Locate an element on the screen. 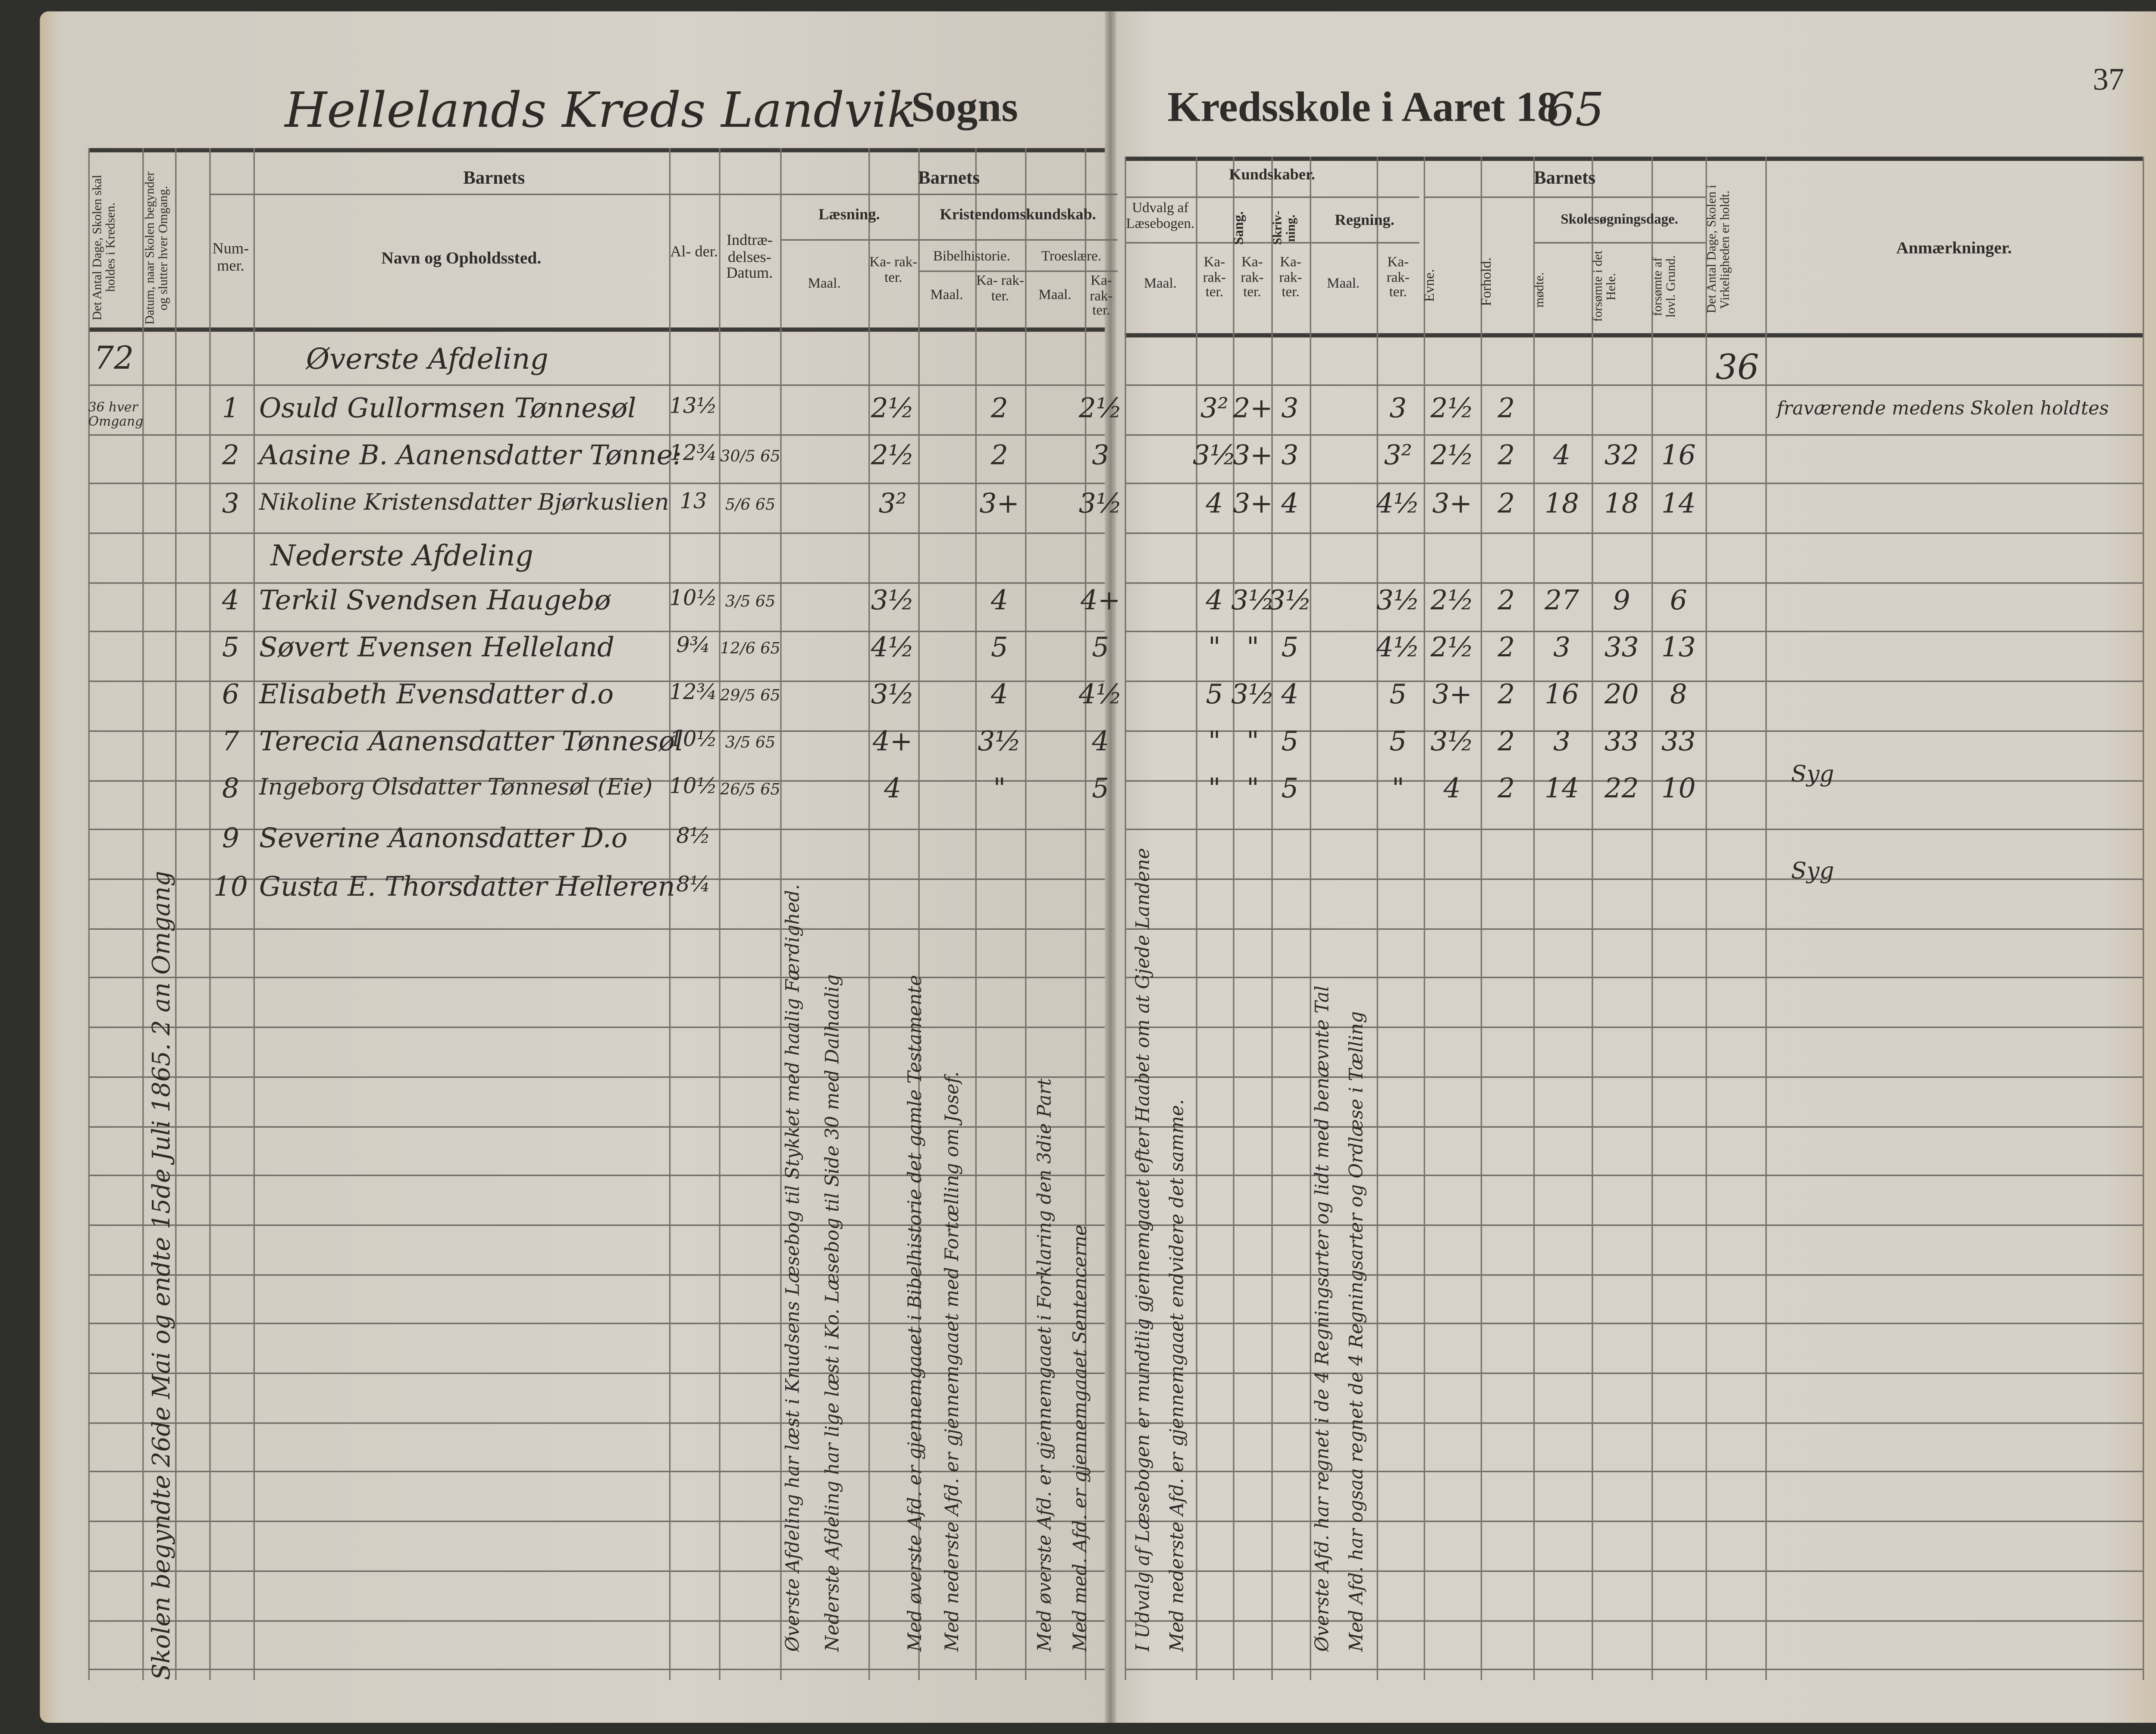 The image size is (2156, 1734). header-indtraedelses: Indtræ- delses- Datum. is located at coordinates (749, 257).